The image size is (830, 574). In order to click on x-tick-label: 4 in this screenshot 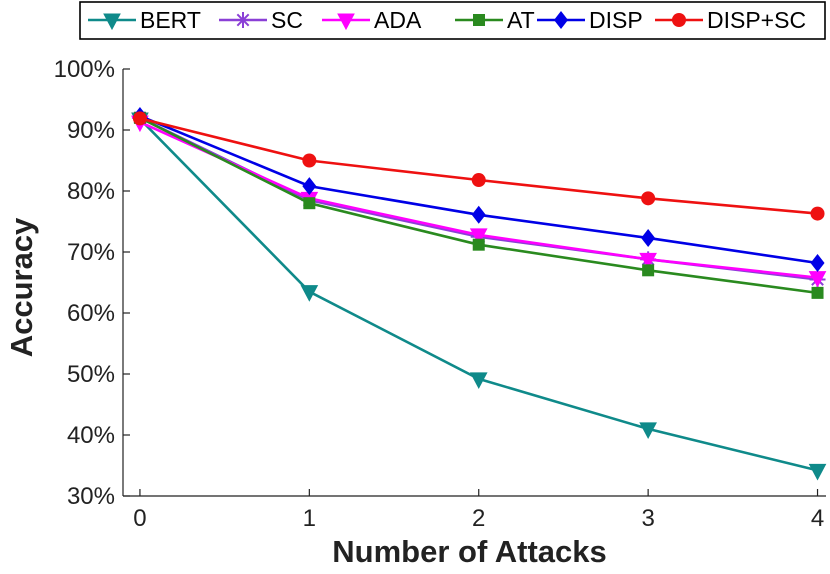, I will do `click(817, 518)`.